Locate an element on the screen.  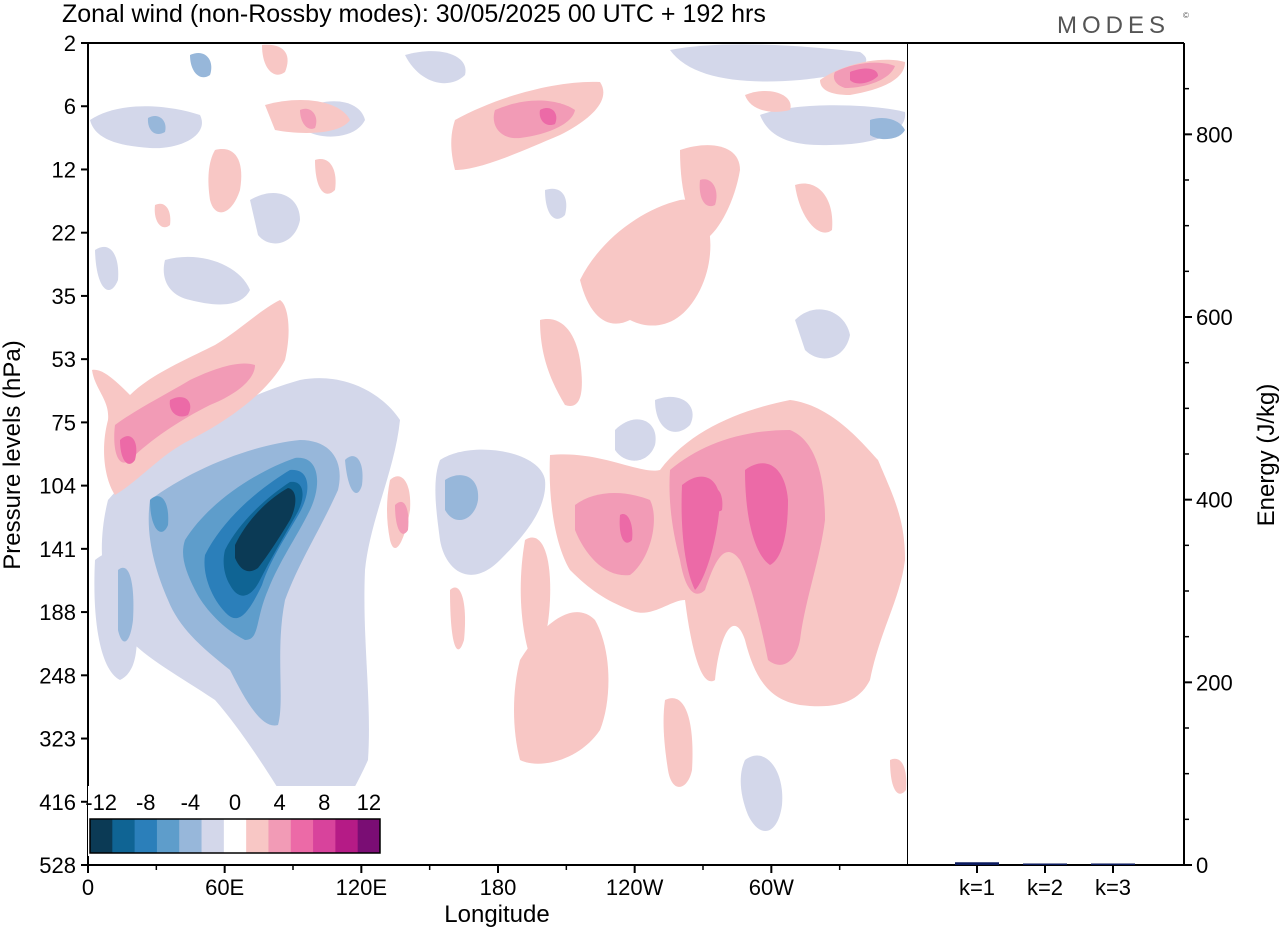
contour-neg-6-a is located at coordinates (159, 514).